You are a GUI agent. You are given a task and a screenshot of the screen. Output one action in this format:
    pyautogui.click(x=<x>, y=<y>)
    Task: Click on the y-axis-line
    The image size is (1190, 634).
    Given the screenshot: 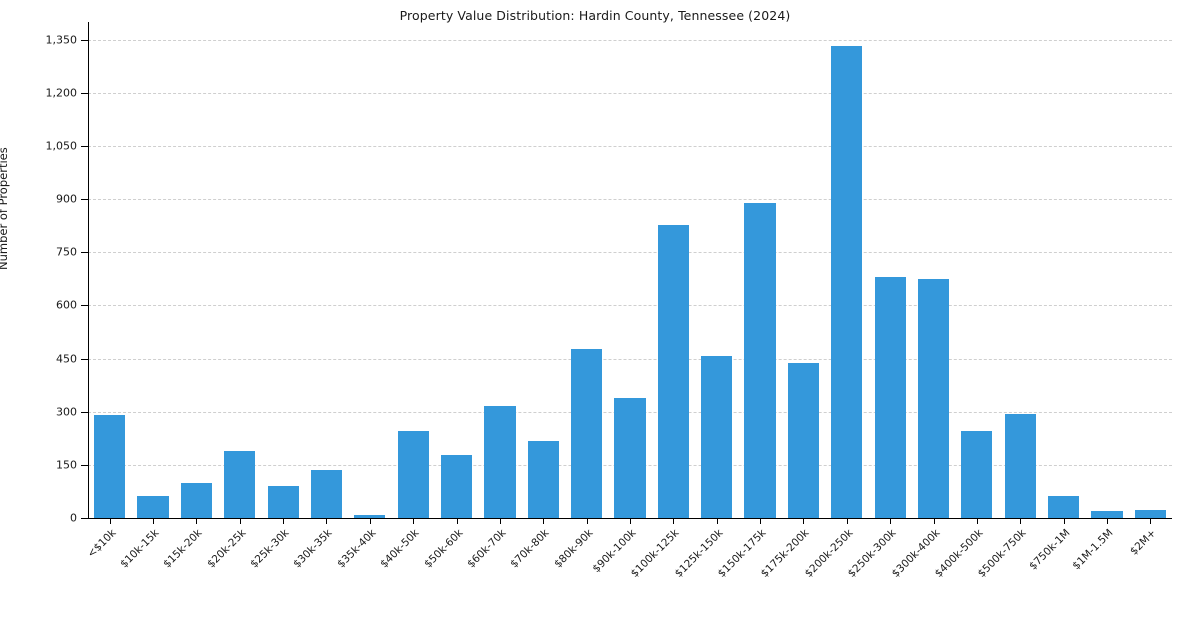 What is the action you would take?
    pyautogui.click(x=88, y=270)
    